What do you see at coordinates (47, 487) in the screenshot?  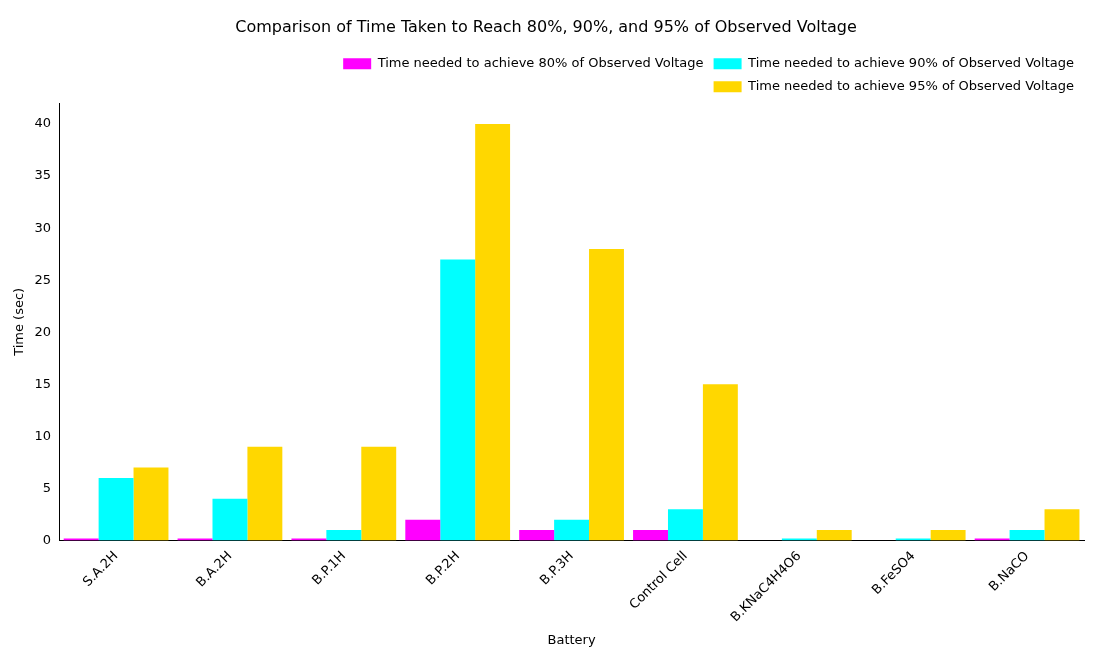 I see `y-tick-label: 5` at bounding box center [47, 487].